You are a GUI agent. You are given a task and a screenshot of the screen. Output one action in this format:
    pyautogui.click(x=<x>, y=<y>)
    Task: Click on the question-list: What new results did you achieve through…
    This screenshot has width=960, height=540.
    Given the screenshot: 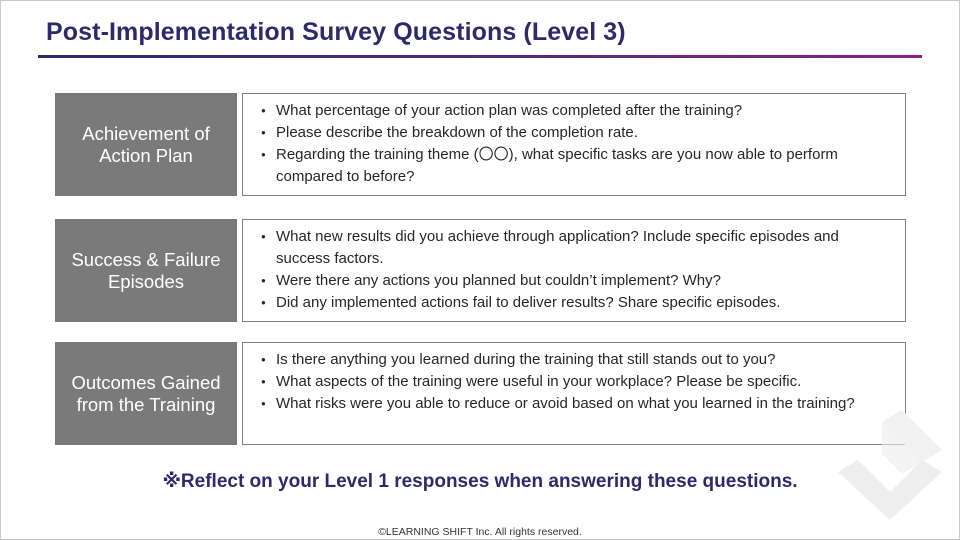 What is the action you would take?
    pyautogui.click(x=577, y=270)
    